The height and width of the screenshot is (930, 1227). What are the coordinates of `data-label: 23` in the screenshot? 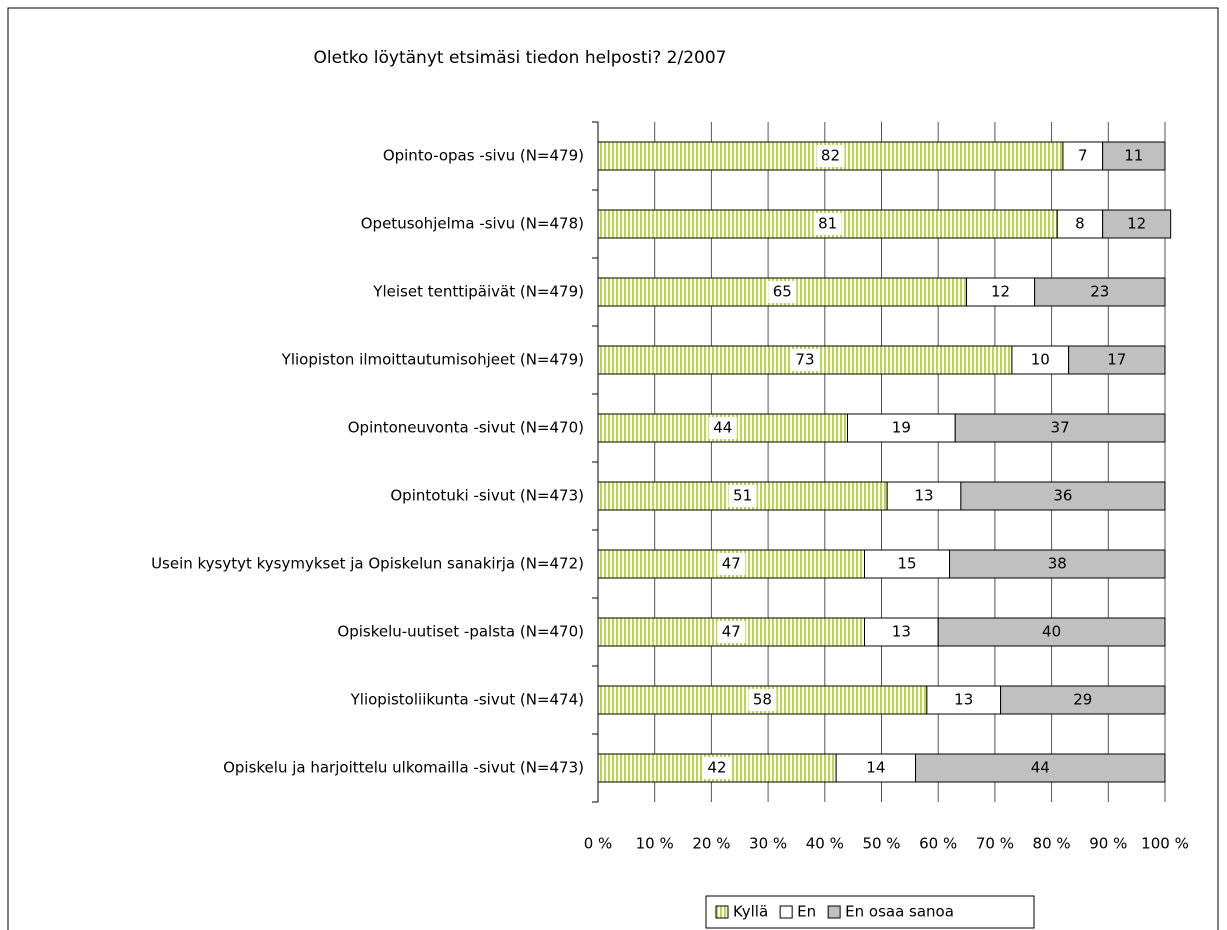 It's located at (1099, 292).